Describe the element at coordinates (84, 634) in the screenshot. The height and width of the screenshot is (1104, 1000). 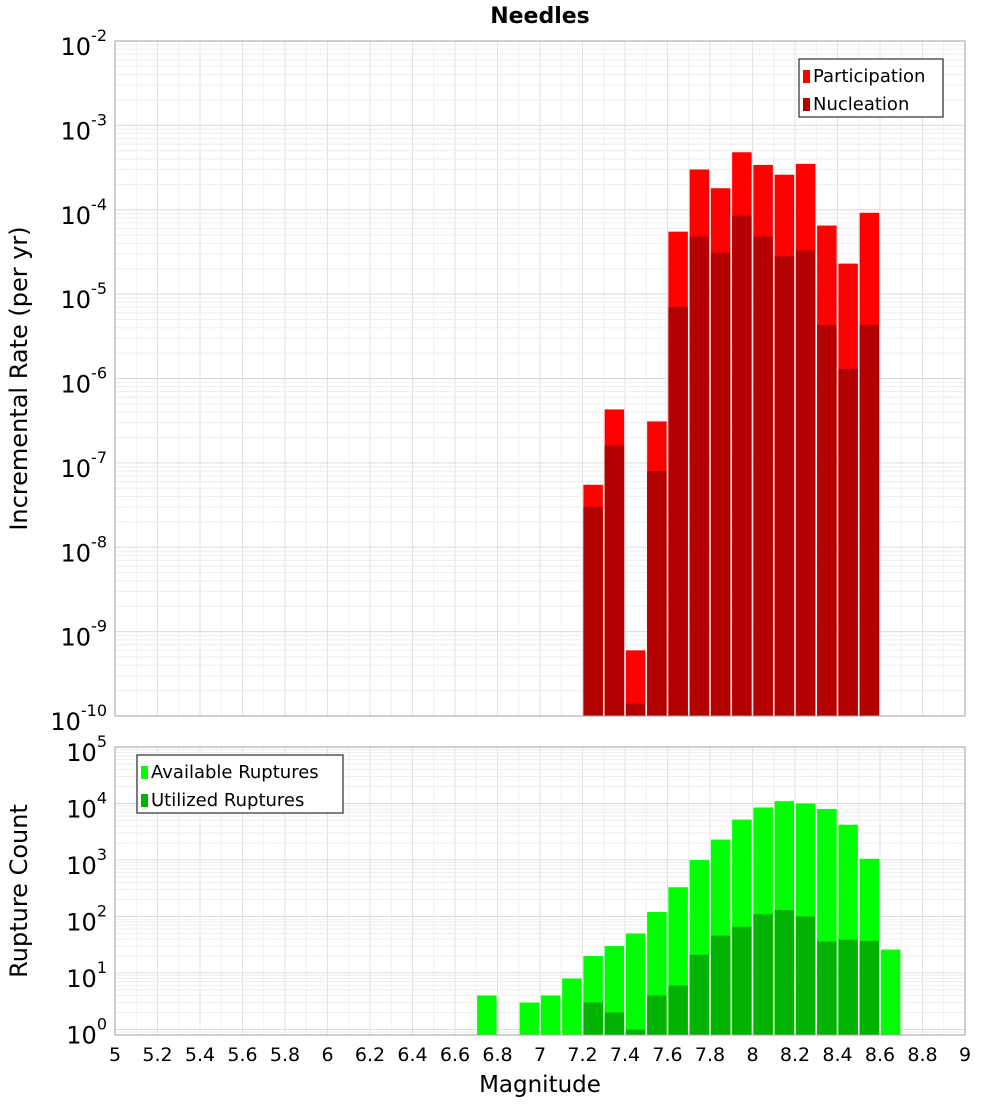
I see `y-tick-label: 10⁻⁹` at that location.